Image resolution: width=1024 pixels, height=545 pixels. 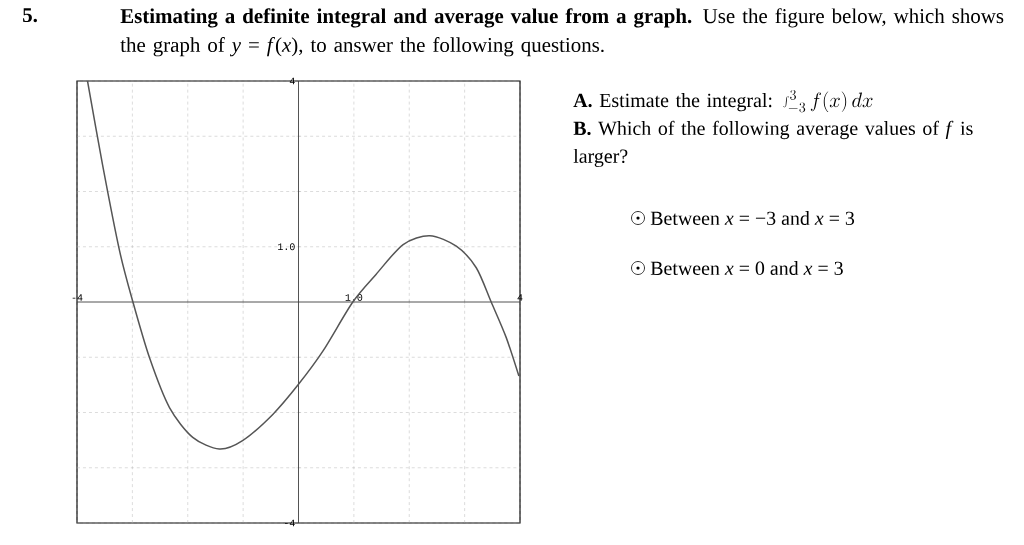 What do you see at coordinates (773, 144) in the screenshot?
I see `text: B. Which of the following average values of f is larger?` at bounding box center [773, 144].